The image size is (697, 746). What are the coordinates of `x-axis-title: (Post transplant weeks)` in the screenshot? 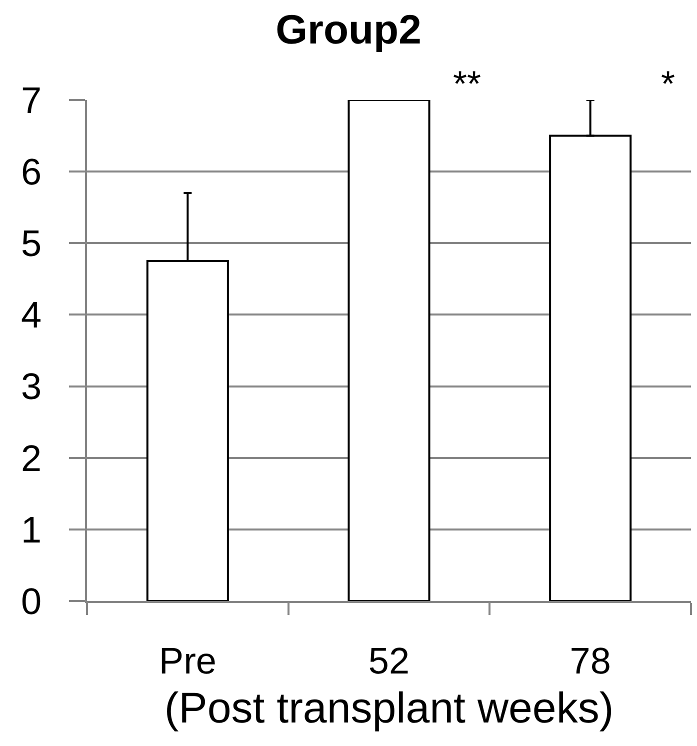 It's located at (389, 708).